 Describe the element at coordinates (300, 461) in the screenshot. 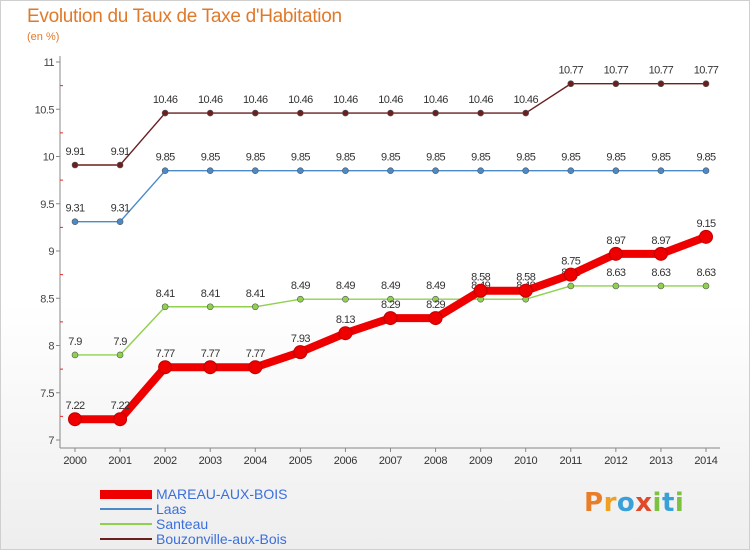

I see `x-tick-label: 2005` at that location.